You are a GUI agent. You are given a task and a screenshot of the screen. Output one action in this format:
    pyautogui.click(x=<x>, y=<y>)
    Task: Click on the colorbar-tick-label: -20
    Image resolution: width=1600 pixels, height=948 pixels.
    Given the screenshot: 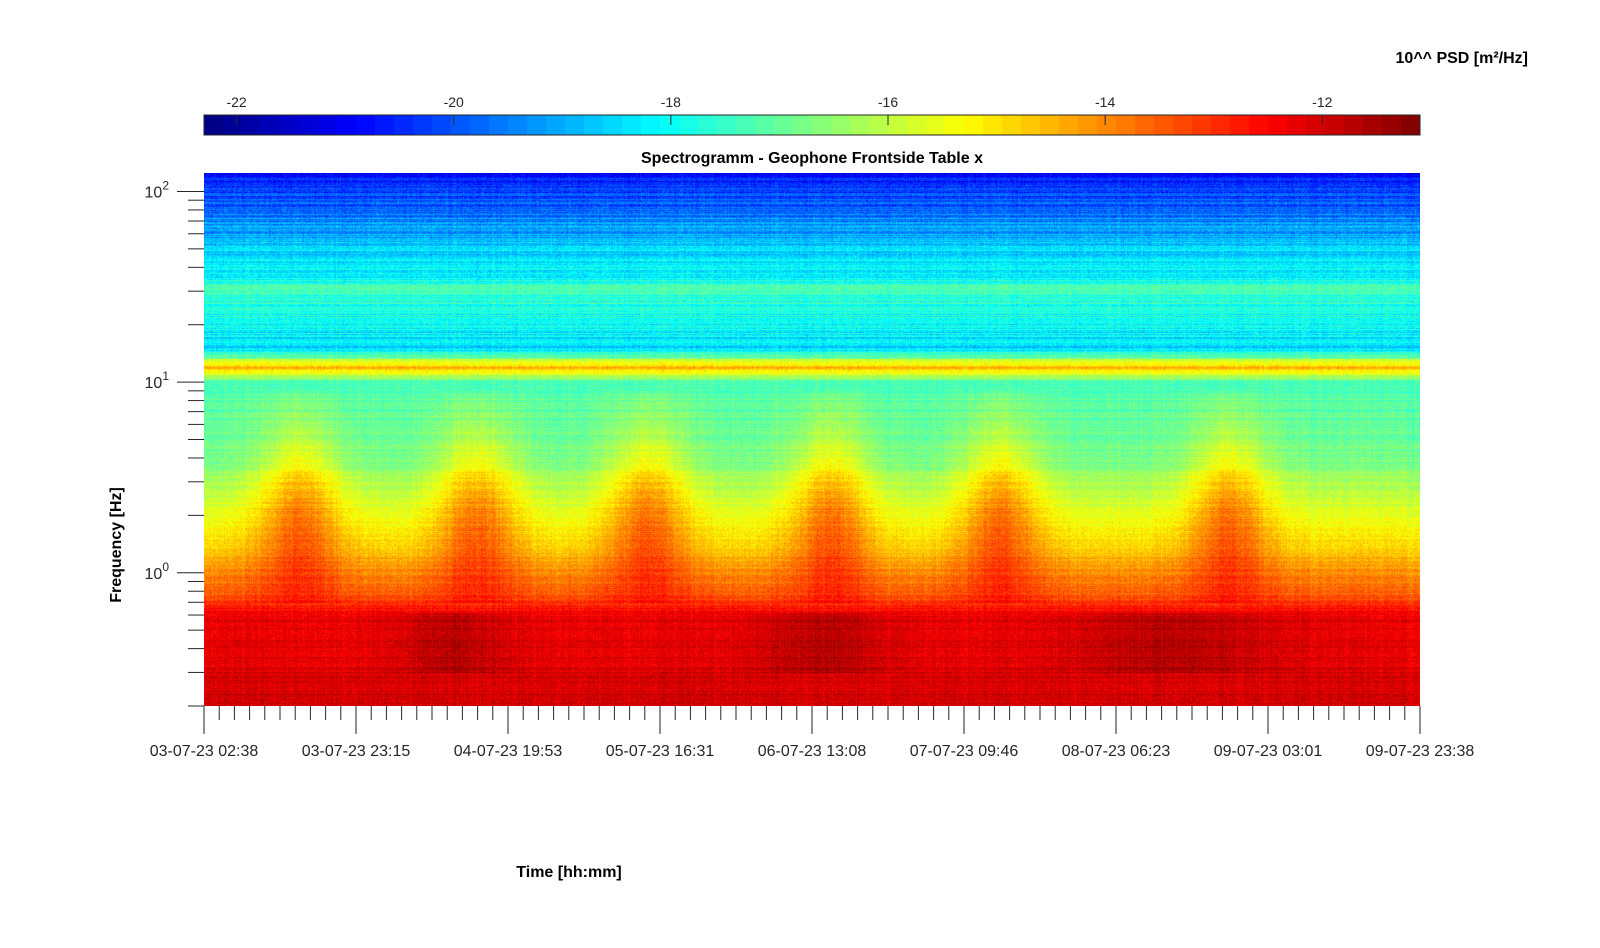 What is the action you would take?
    pyautogui.click(x=454, y=102)
    